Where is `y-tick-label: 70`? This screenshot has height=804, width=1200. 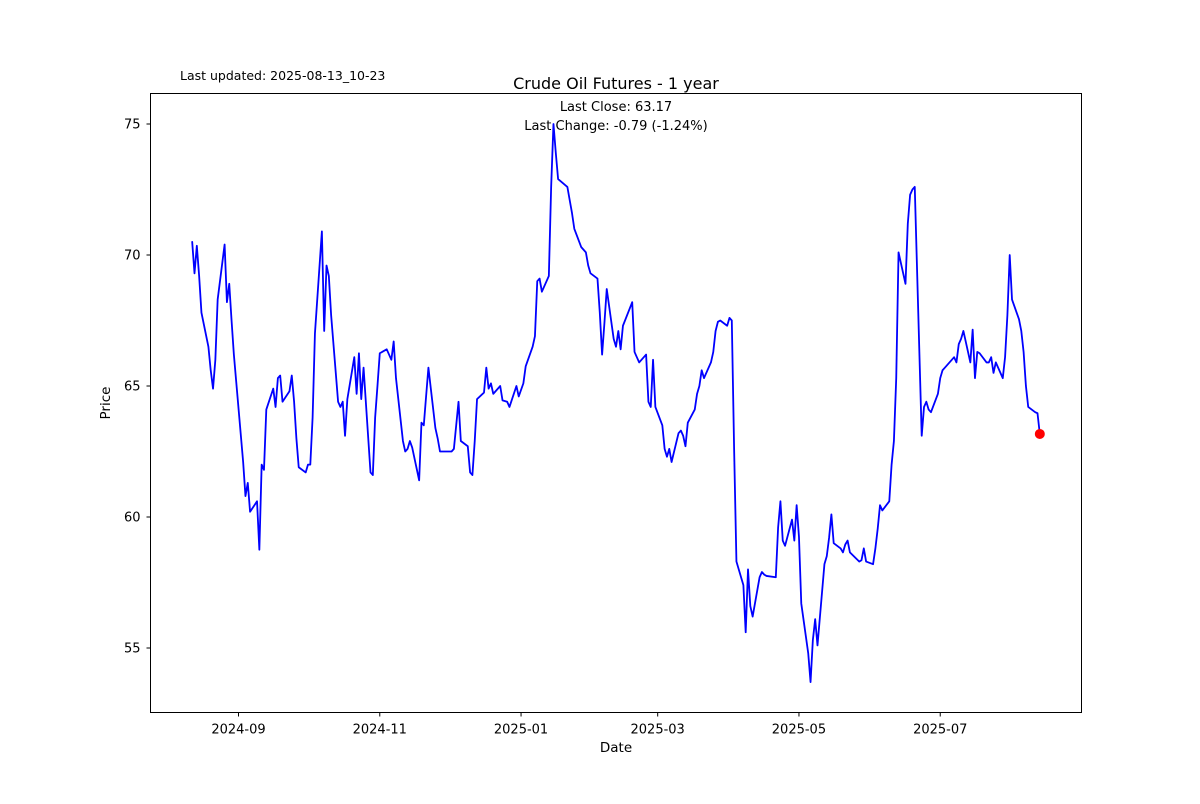 y-tick-label: 70 is located at coordinates (132, 256).